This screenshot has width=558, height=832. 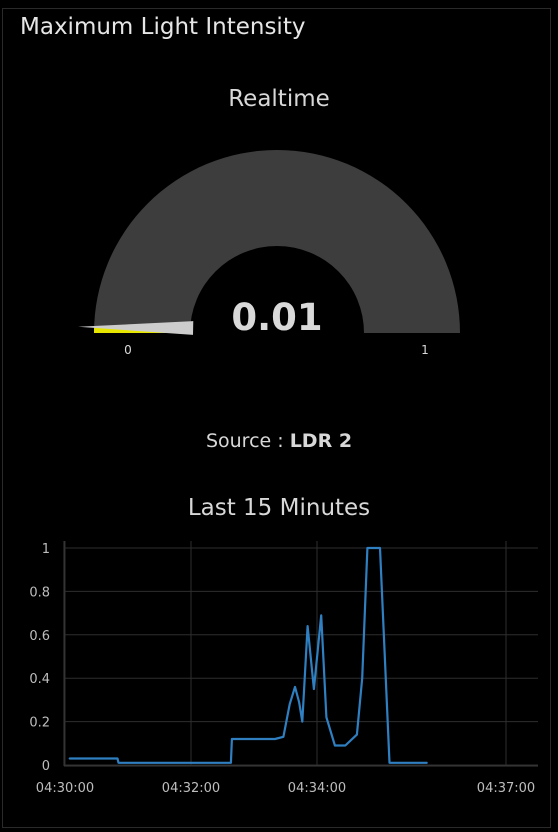 What do you see at coordinates (279, 99) in the screenshot?
I see `gauge-label: Realtime` at bounding box center [279, 99].